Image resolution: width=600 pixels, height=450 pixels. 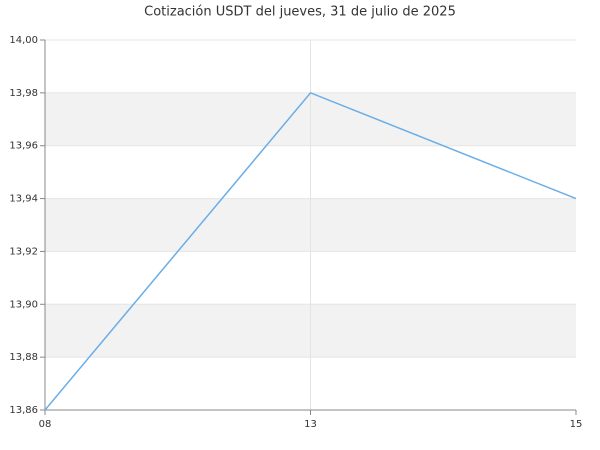 What do you see at coordinates (23, 93) in the screenshot?
I see `y-tick-label: 13,98` at bounding box center [23, 93].